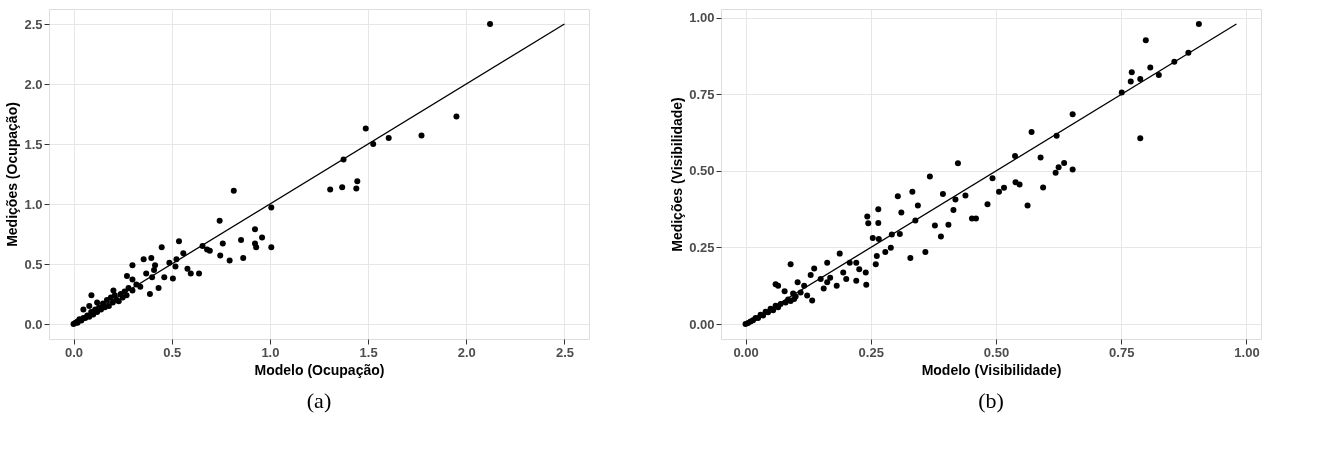  What do you see at coordinates (172, 352) in the screenshot?
I see `x-tick-label: 0.5` at bounding box center [172, 352].